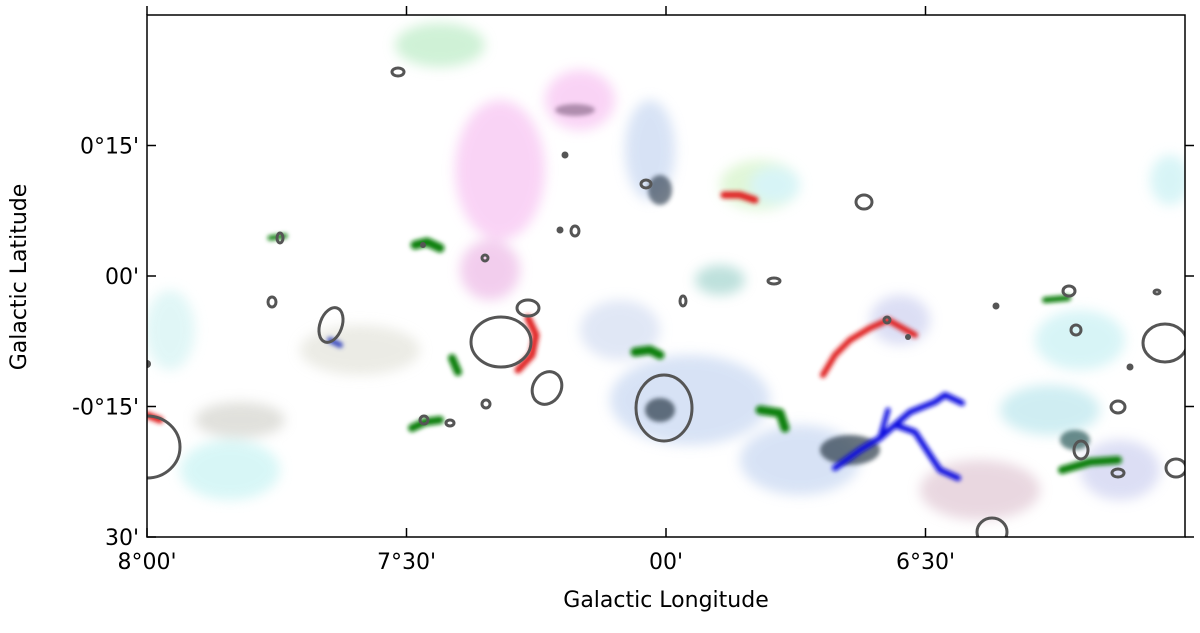 The width and height of the screenshot is (1200, 633). Describe the element at coordinates (146, 562) in the screenshot. I see `x-tick-label: 8°00'` at that location.